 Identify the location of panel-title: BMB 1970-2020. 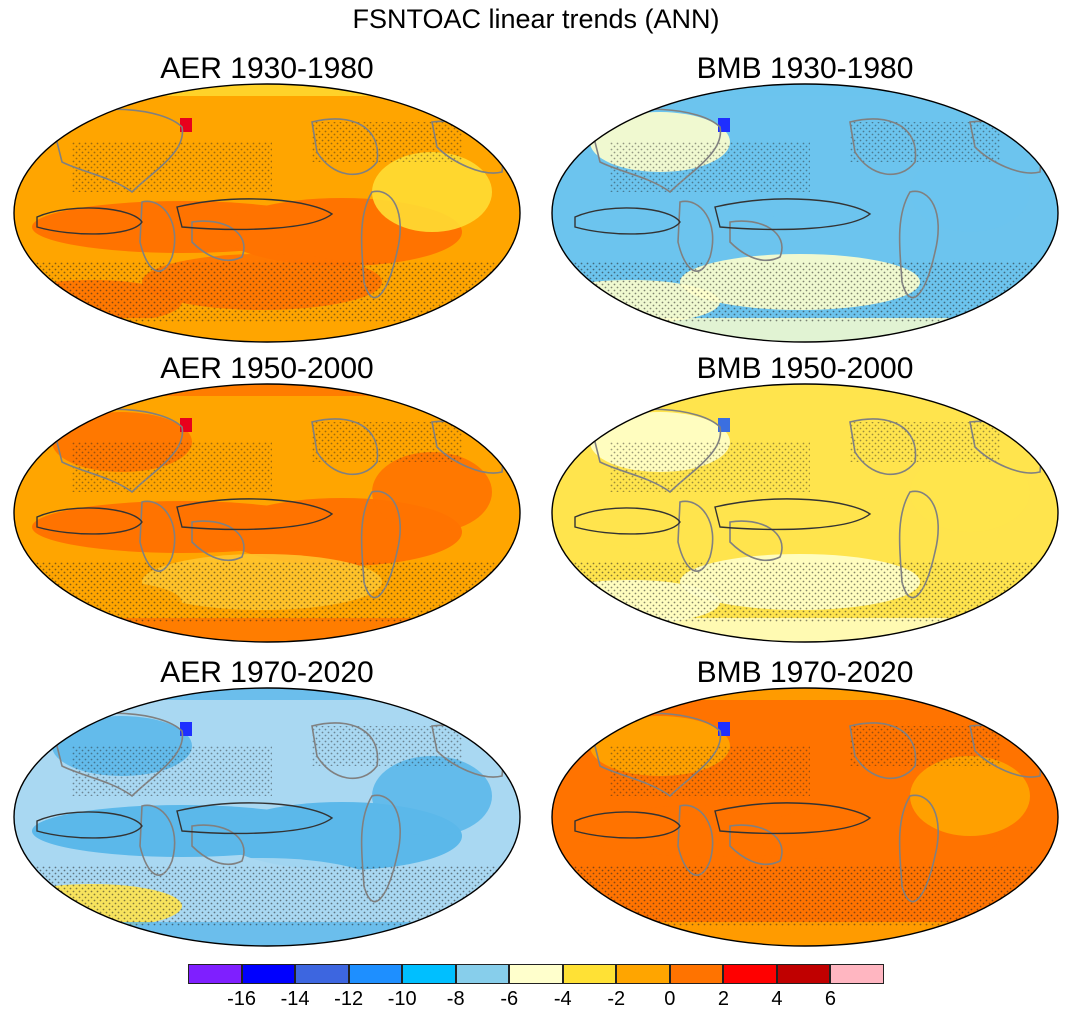
(805, 672).